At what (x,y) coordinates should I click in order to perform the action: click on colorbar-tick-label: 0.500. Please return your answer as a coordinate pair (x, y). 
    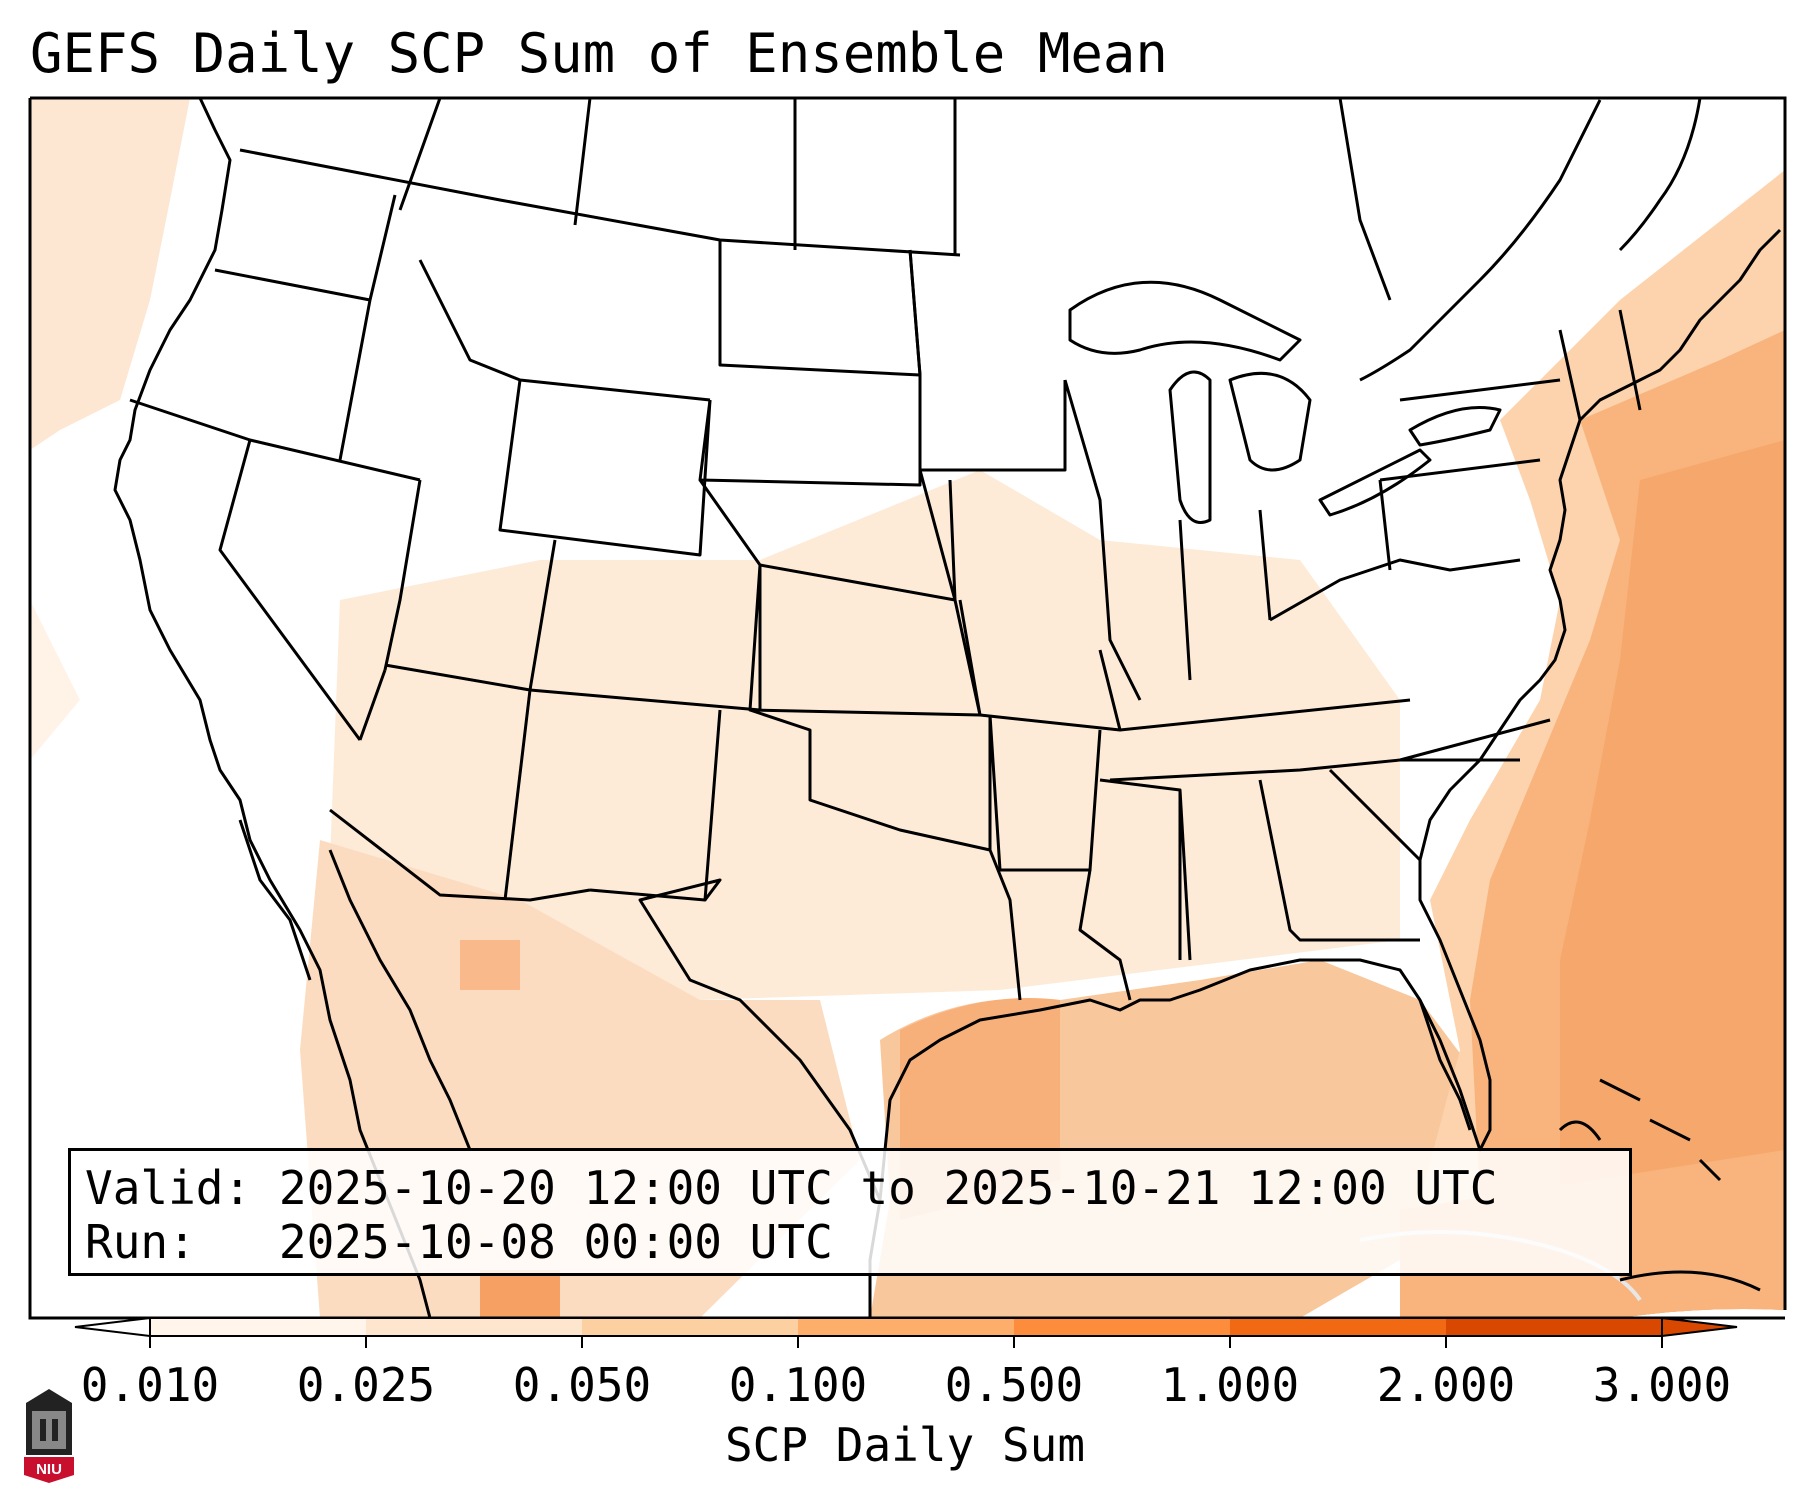
    Looking at the image, I should click on (1014, 1385).